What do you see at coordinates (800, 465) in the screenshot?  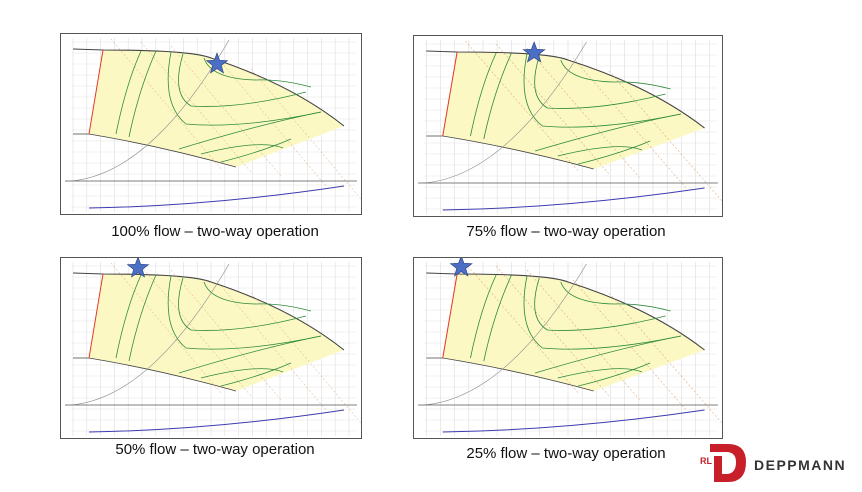 I see `svg-text: DEPPMANN` at bounding box center [800, 465].